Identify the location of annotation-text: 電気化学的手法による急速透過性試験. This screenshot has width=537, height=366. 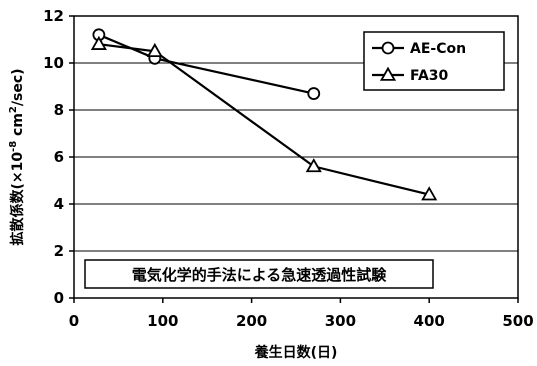
(260, 275).